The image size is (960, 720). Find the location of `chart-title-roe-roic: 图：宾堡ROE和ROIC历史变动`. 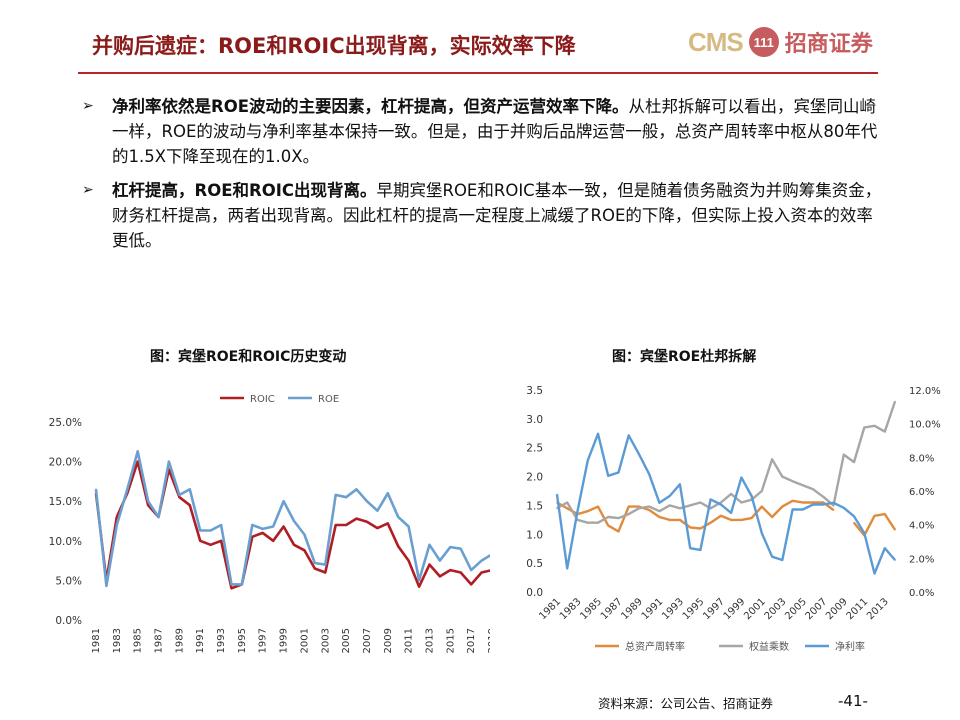

chart-title-roe-roic: 图：宾堡ROE和ROIC历史变动 is located at coordinates (248, 357).